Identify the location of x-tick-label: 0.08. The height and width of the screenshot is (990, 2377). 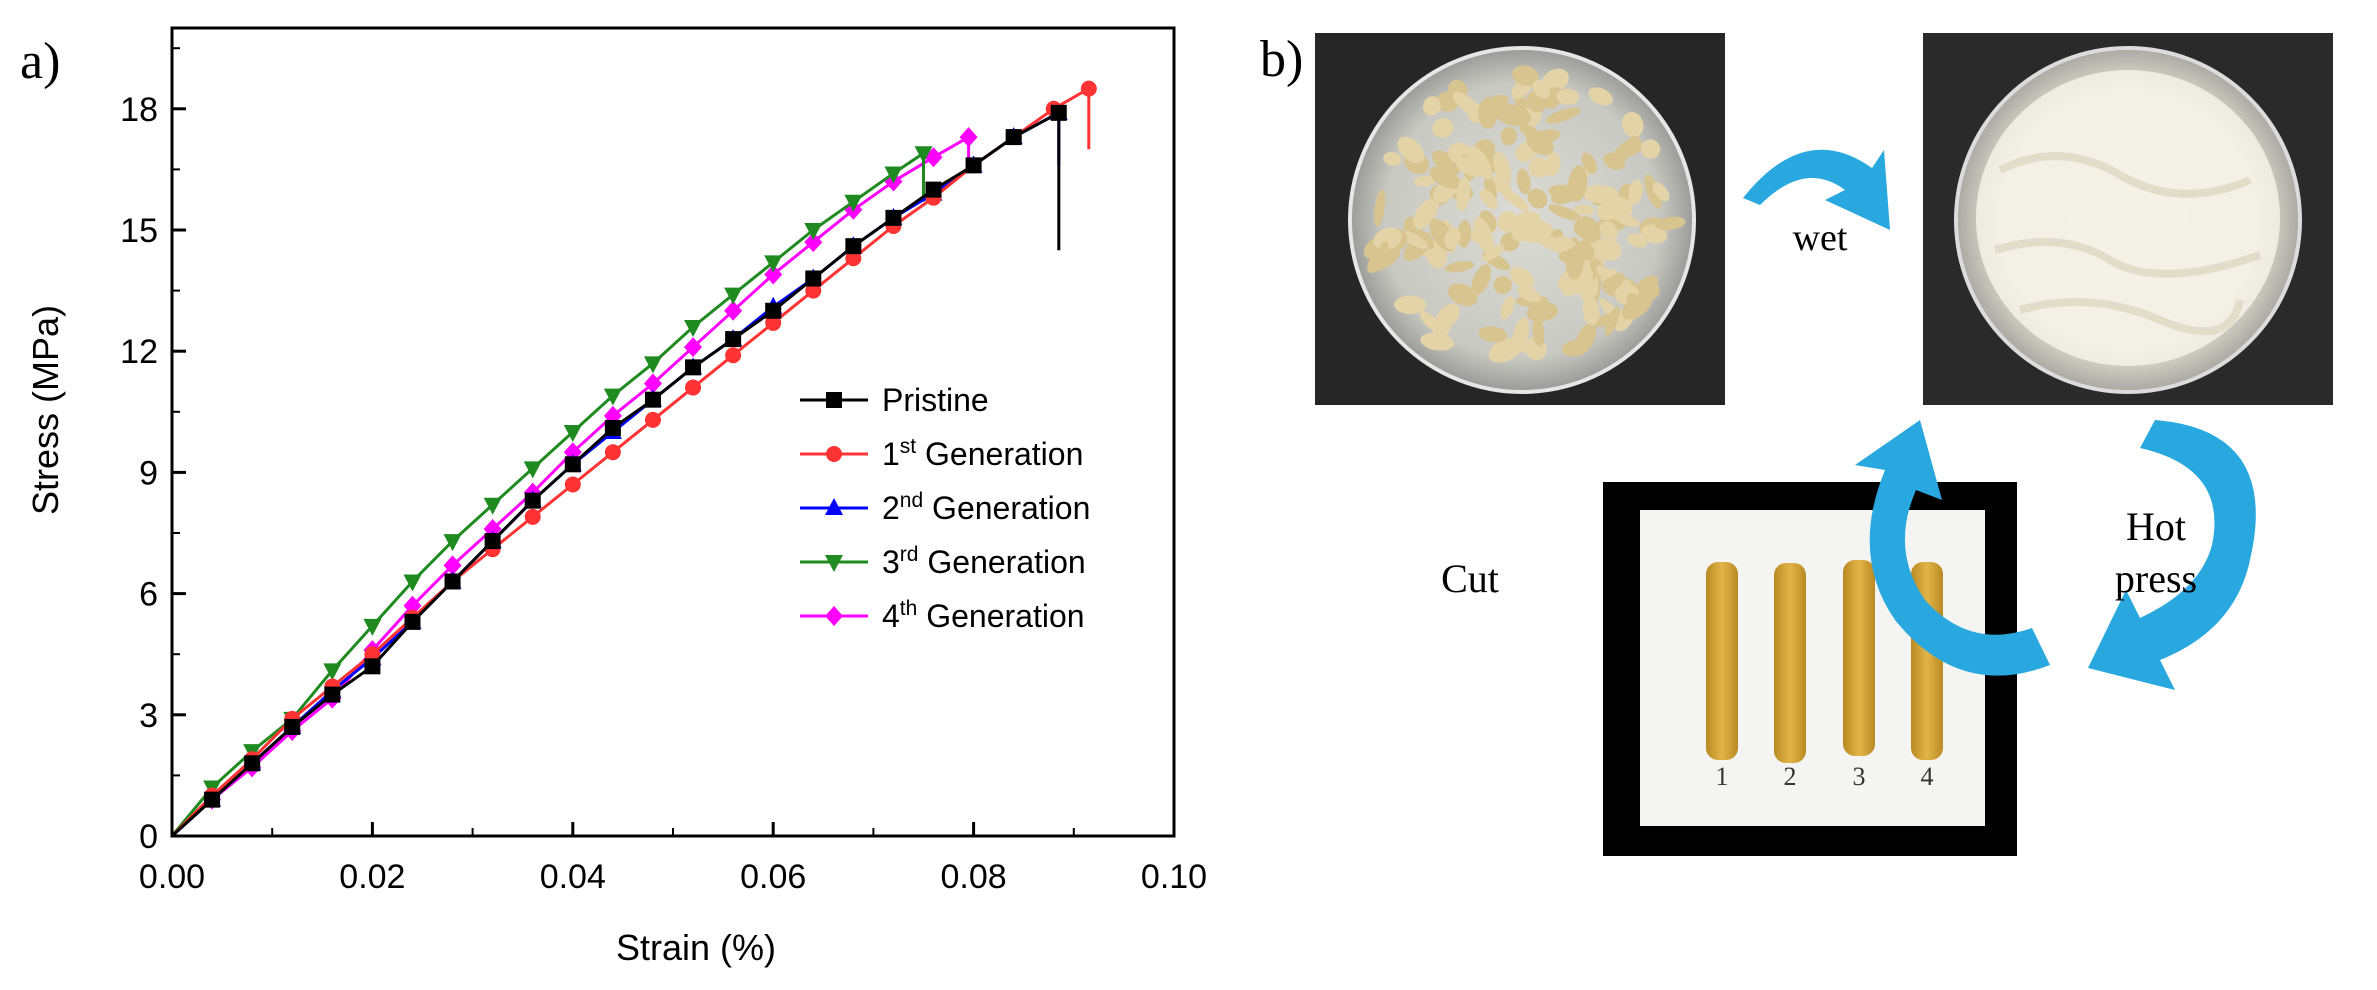
(974, 877).